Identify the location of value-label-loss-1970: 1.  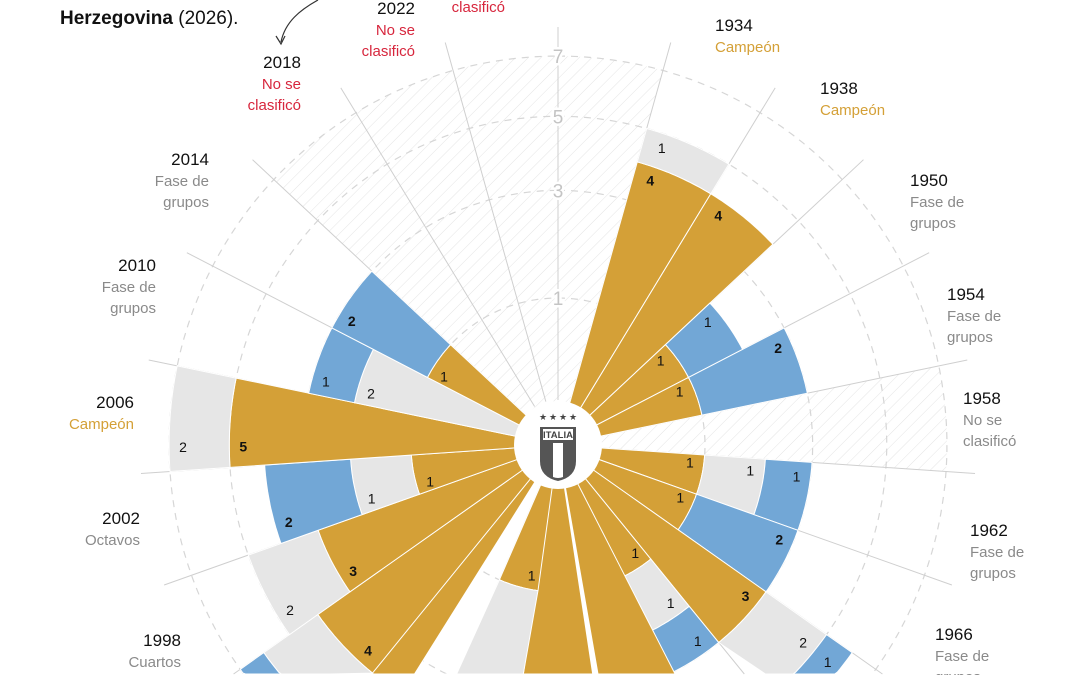
(828, 662).